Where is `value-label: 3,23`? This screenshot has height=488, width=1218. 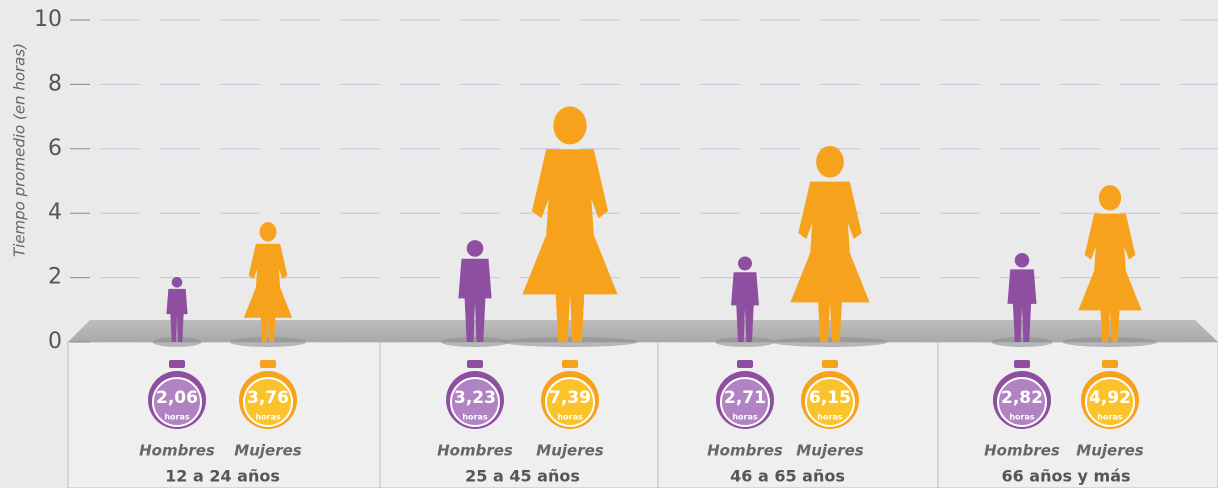 value-label: 3,23 is located at coordinates (475, 398).